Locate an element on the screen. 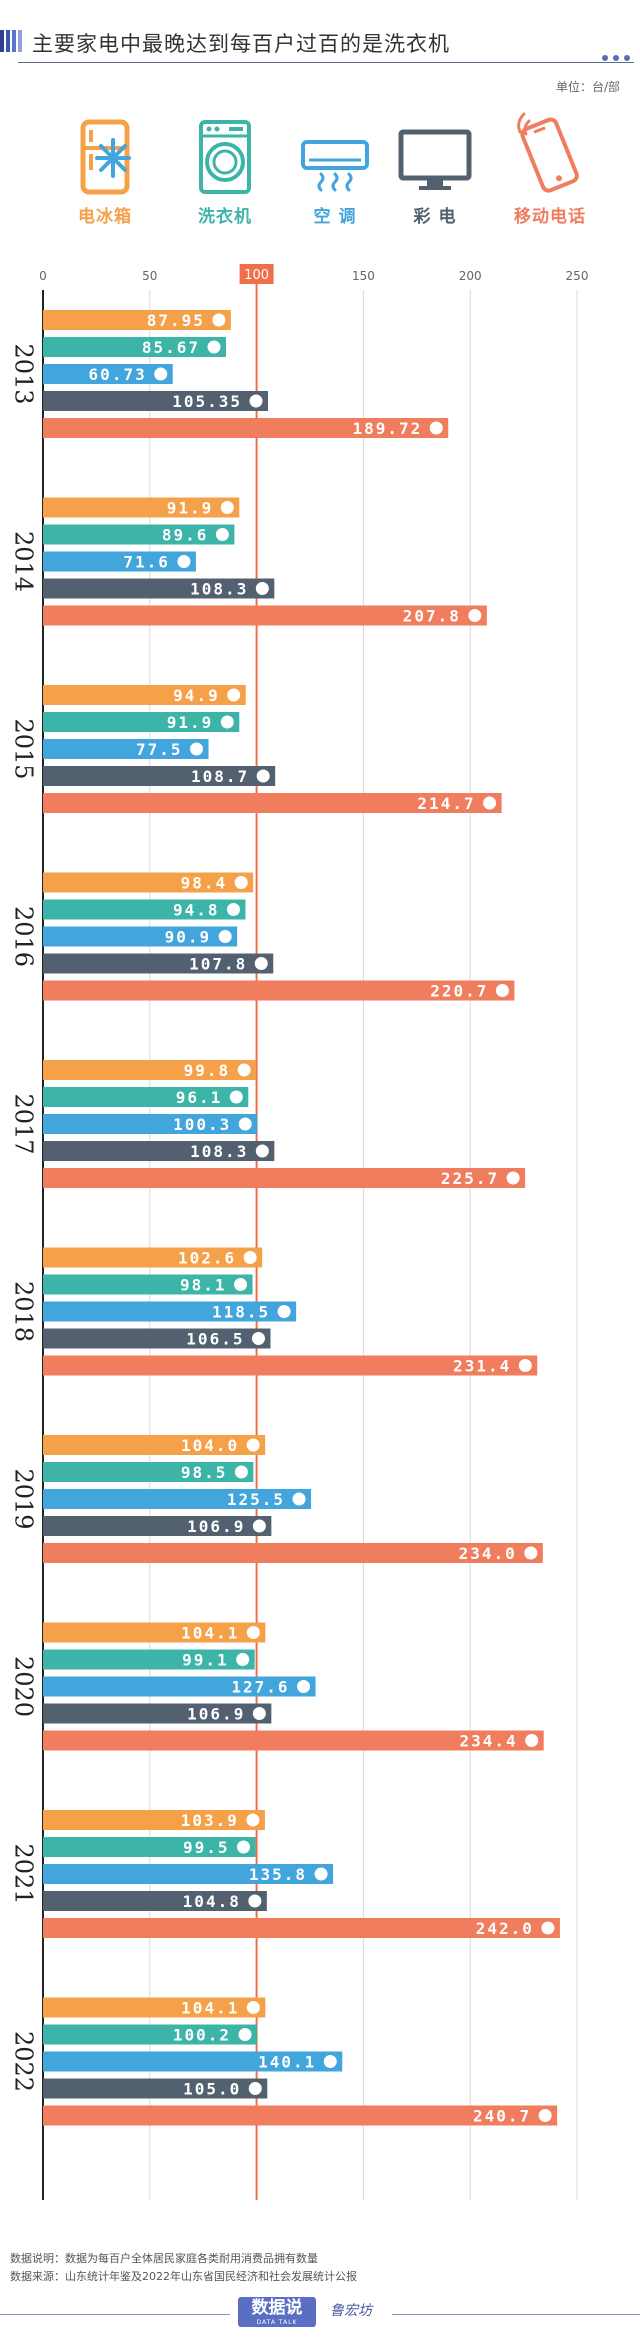  data-label: 125.5 is located at coordinates (256, 1499).